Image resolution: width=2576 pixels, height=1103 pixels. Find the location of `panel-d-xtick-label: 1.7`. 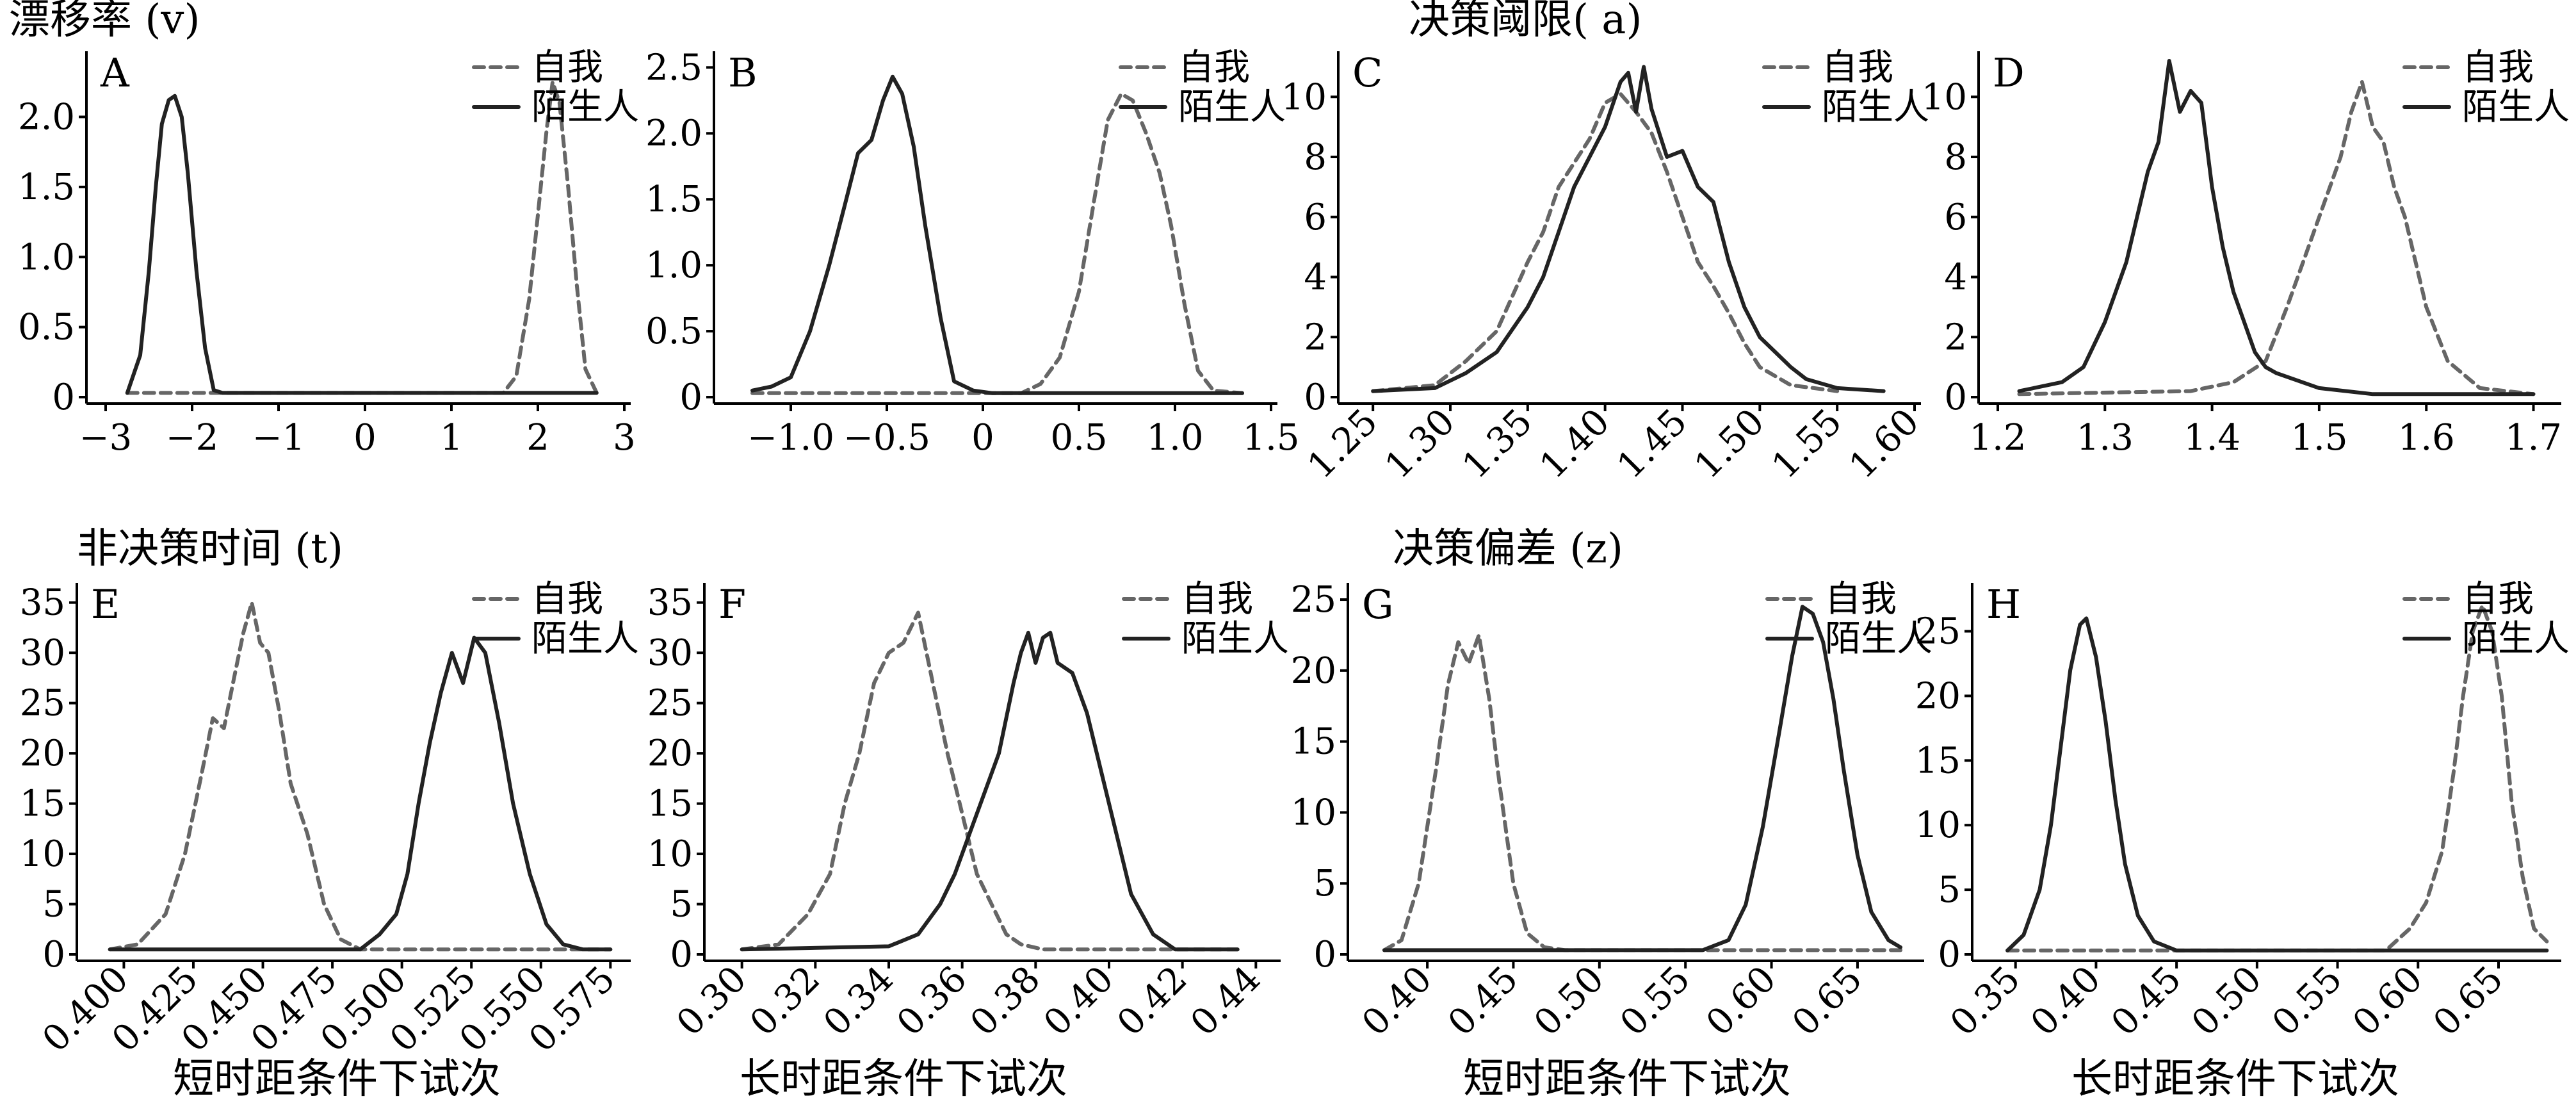

panel-d-xtick-label: 1.7 is located at coordinates (2533, 438).